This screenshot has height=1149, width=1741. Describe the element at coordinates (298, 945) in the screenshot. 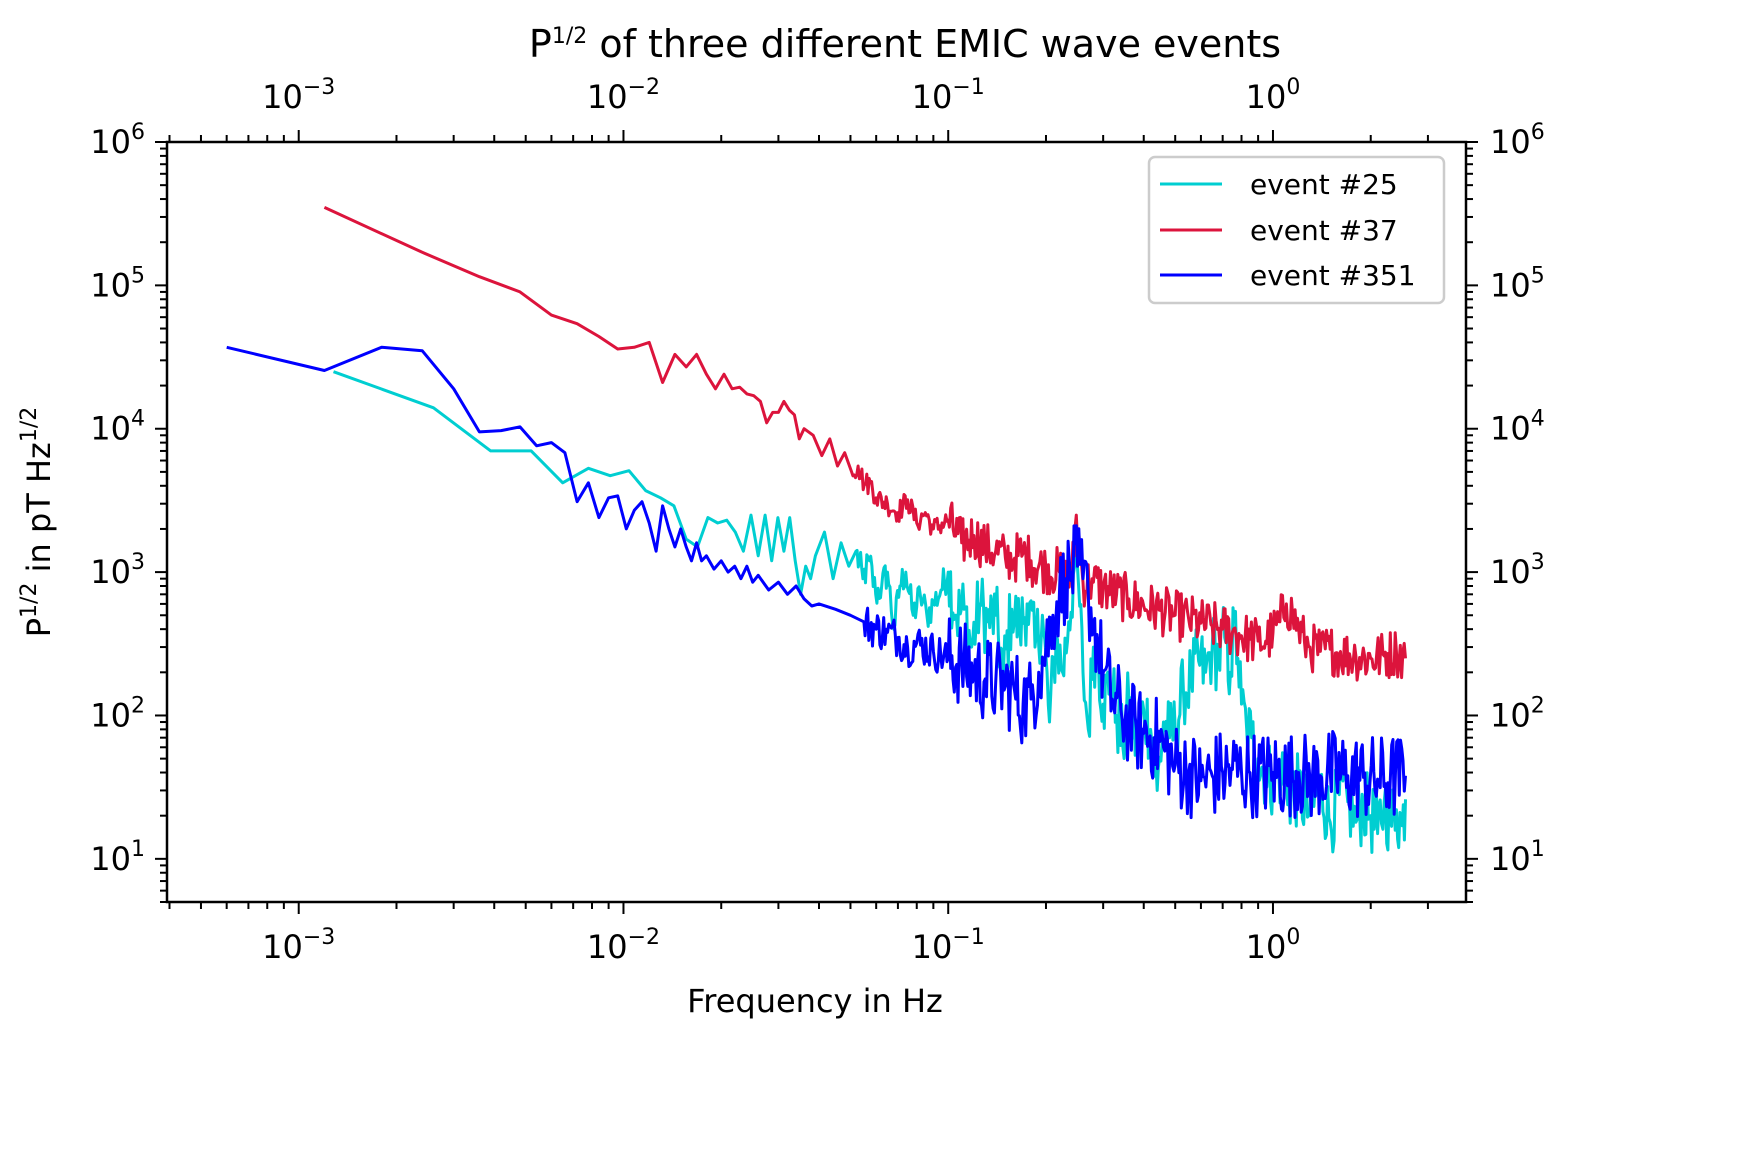

I see `x-tick-label: 10⁻³` at that location.